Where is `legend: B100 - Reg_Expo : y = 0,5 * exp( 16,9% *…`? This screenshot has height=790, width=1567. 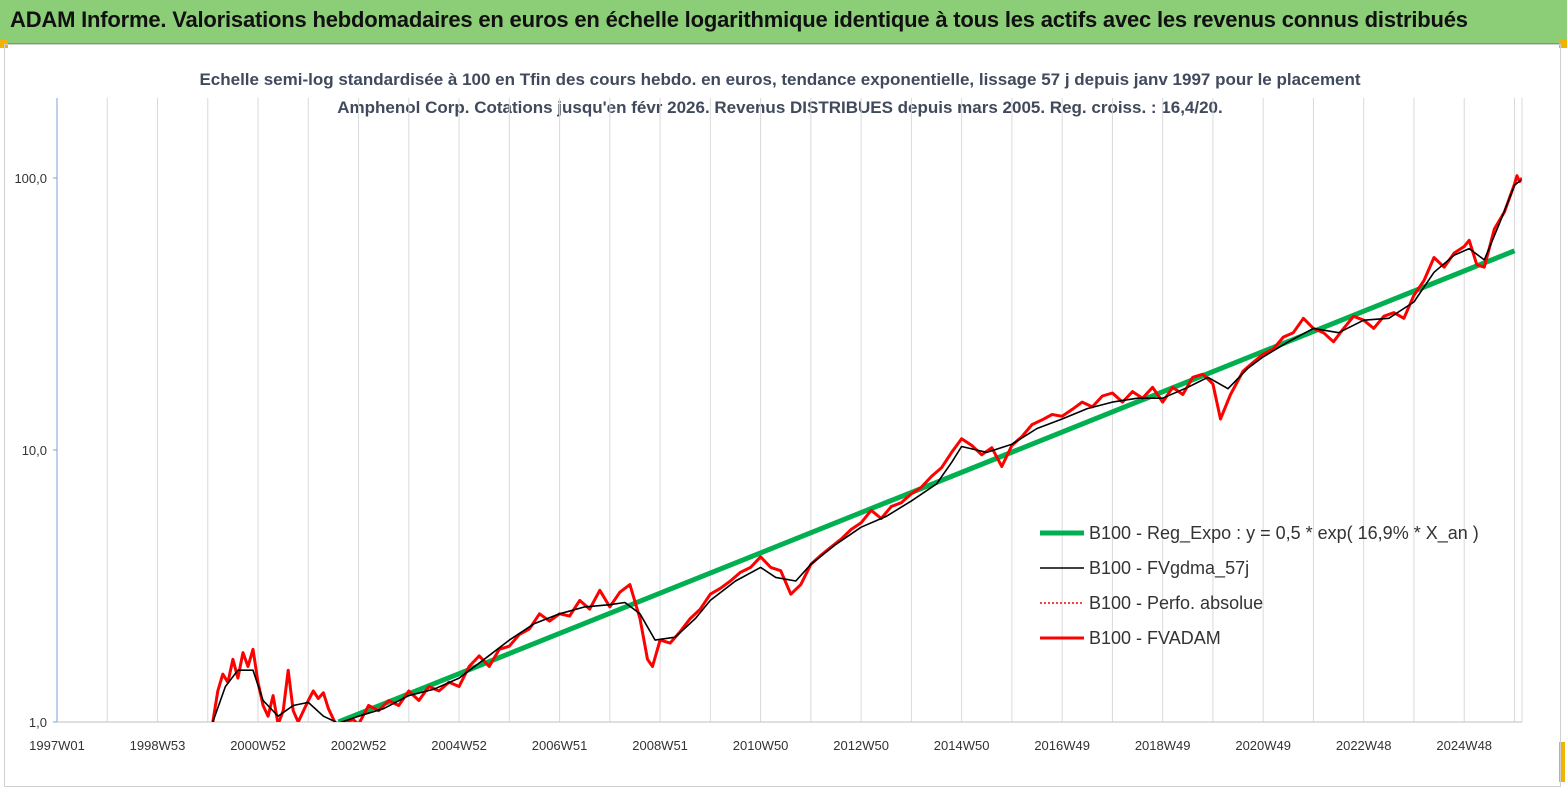
legend: B100 - Reg_Expo : y = 0,5 * exp( 16,9% *… is located at coordinates (1259, 585).